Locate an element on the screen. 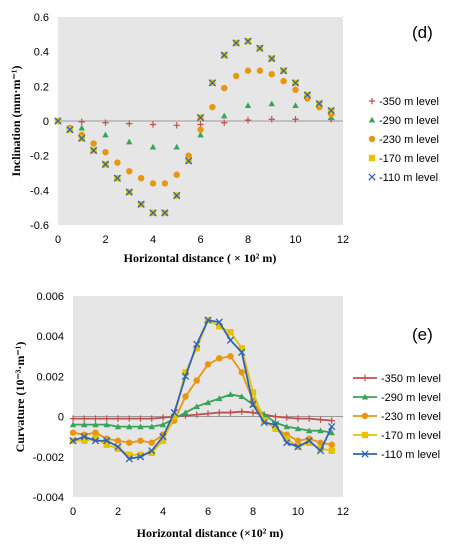 This screenshot has height=550, width=453. y-tick-label: 0.2 is located at coordinates (41, 87).